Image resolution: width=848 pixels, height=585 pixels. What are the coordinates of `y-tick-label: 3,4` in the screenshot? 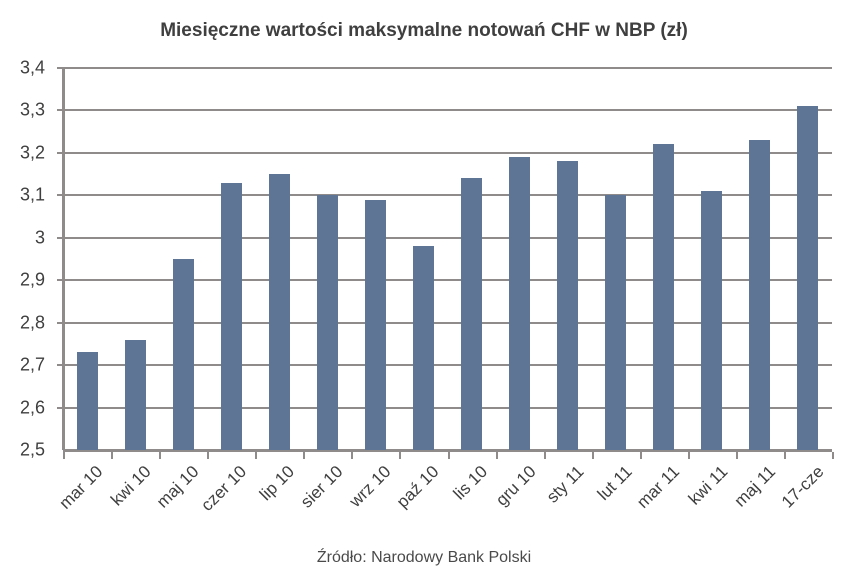 It's located at (32, 67).